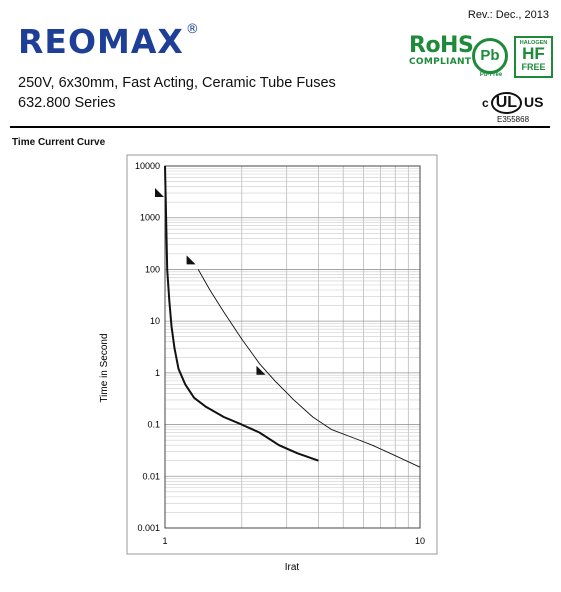  I want to click on hf-top-label: HALOGEN, so click(533, 43).